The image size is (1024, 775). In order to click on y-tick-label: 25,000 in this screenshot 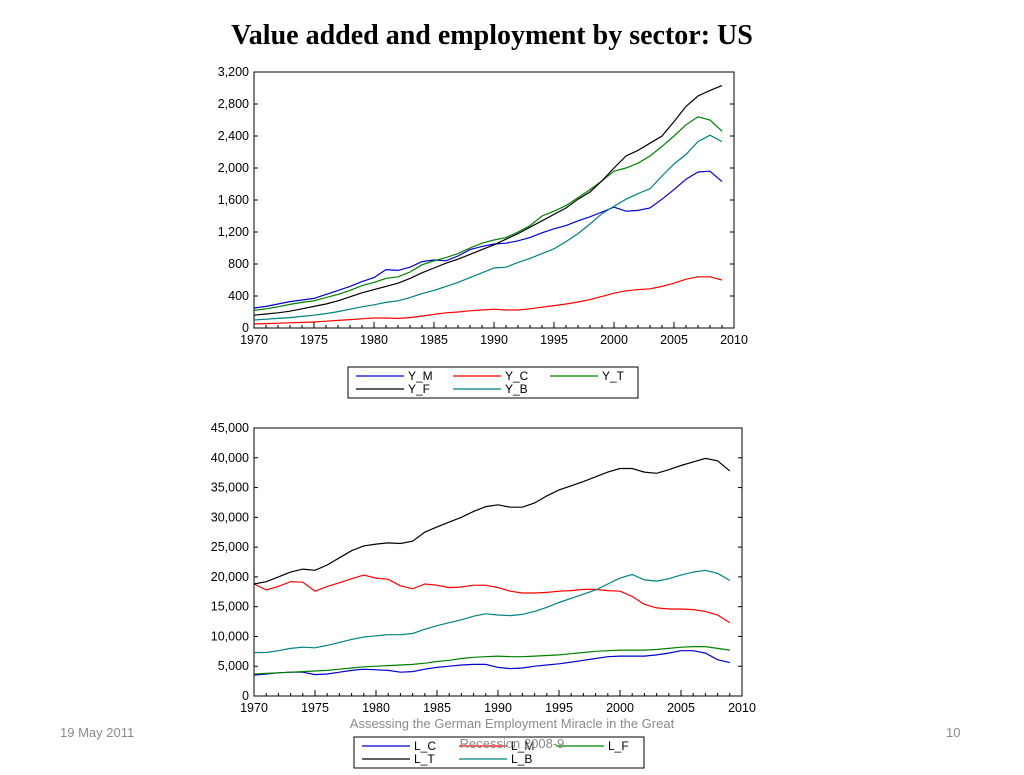, I will do `click(230, 547)`.